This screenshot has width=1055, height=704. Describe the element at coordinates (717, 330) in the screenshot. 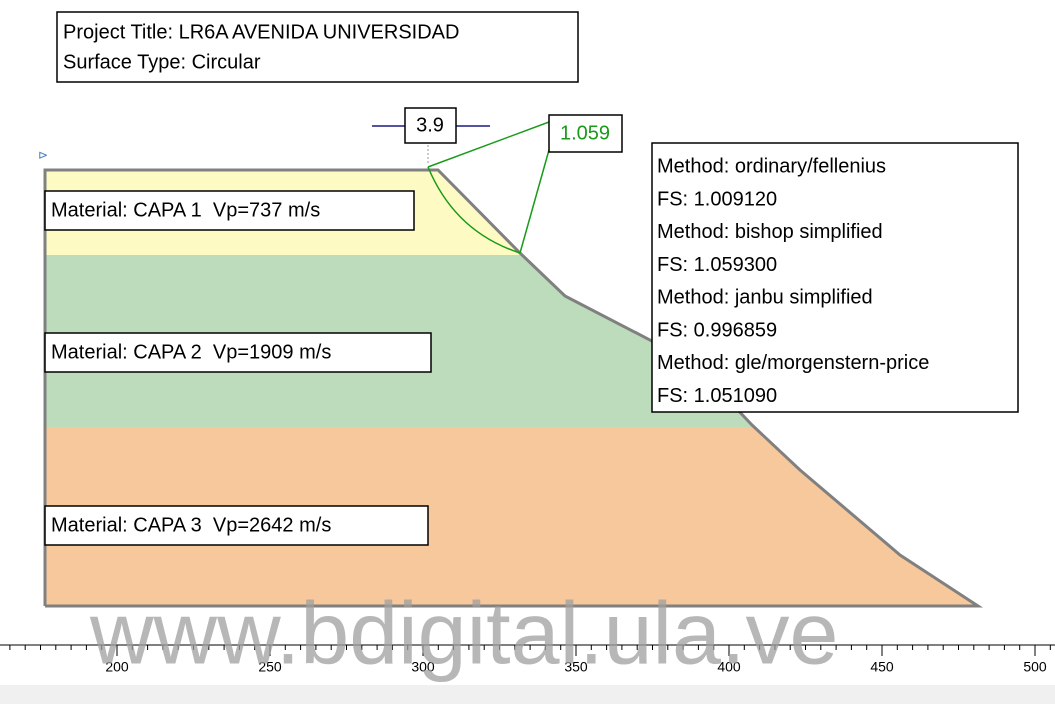

I see `fs-value: FS: 0.996859` at that location.